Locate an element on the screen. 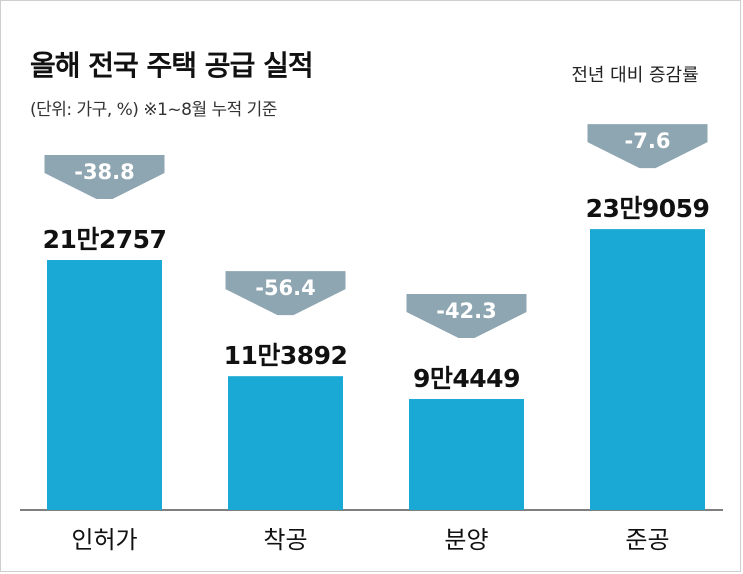 The width and height of the screenshot is (743, 574). value-label-2: 11만3892 is located at coordinates (286, 355).